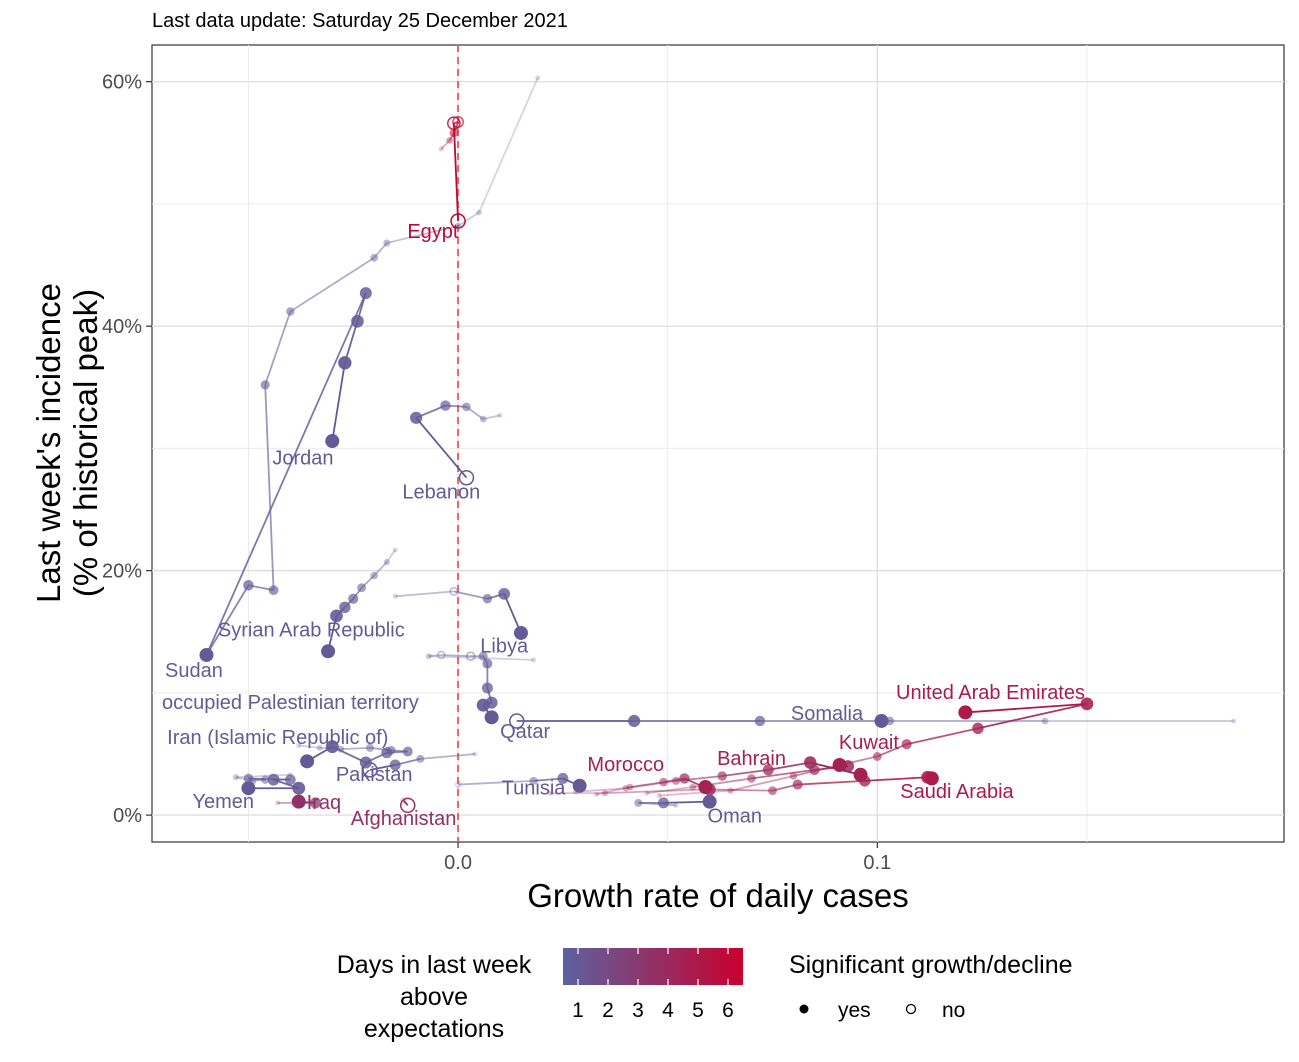 The width and height of the screenshot is (1299, 1062). Describe the element at coordinates (911, 1009) in the screenshot. I see `legend-no-marker` at that location.